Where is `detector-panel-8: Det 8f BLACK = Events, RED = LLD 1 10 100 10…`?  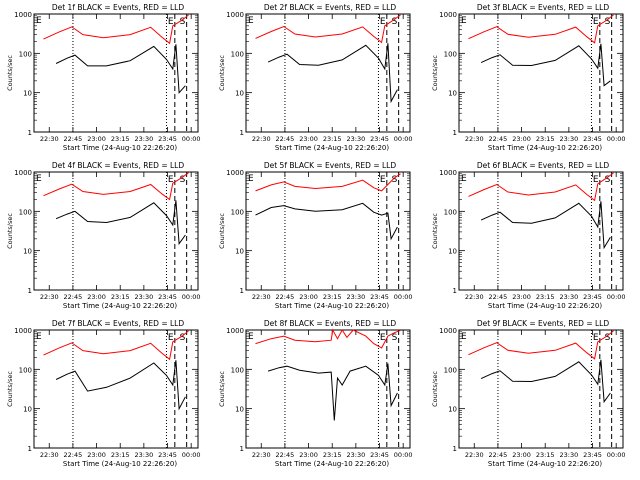
detector-panel-8: Det 8f BLACK = Events, RED = LLD 1 10 100 10… is located at coordinates (315, 393).